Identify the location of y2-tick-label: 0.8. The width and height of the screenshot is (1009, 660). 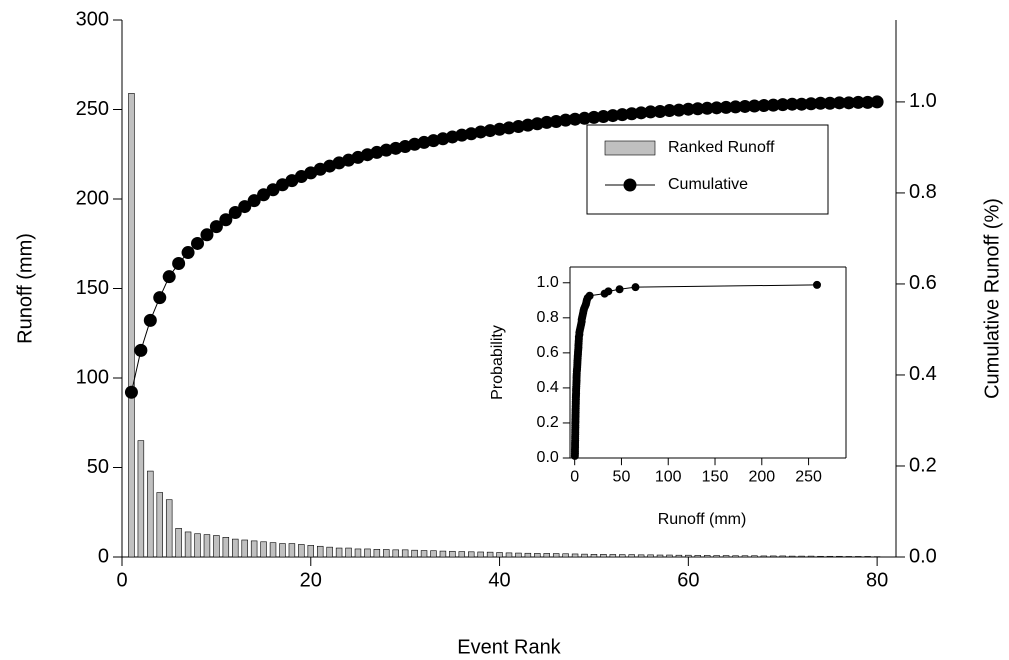
(923, 192).